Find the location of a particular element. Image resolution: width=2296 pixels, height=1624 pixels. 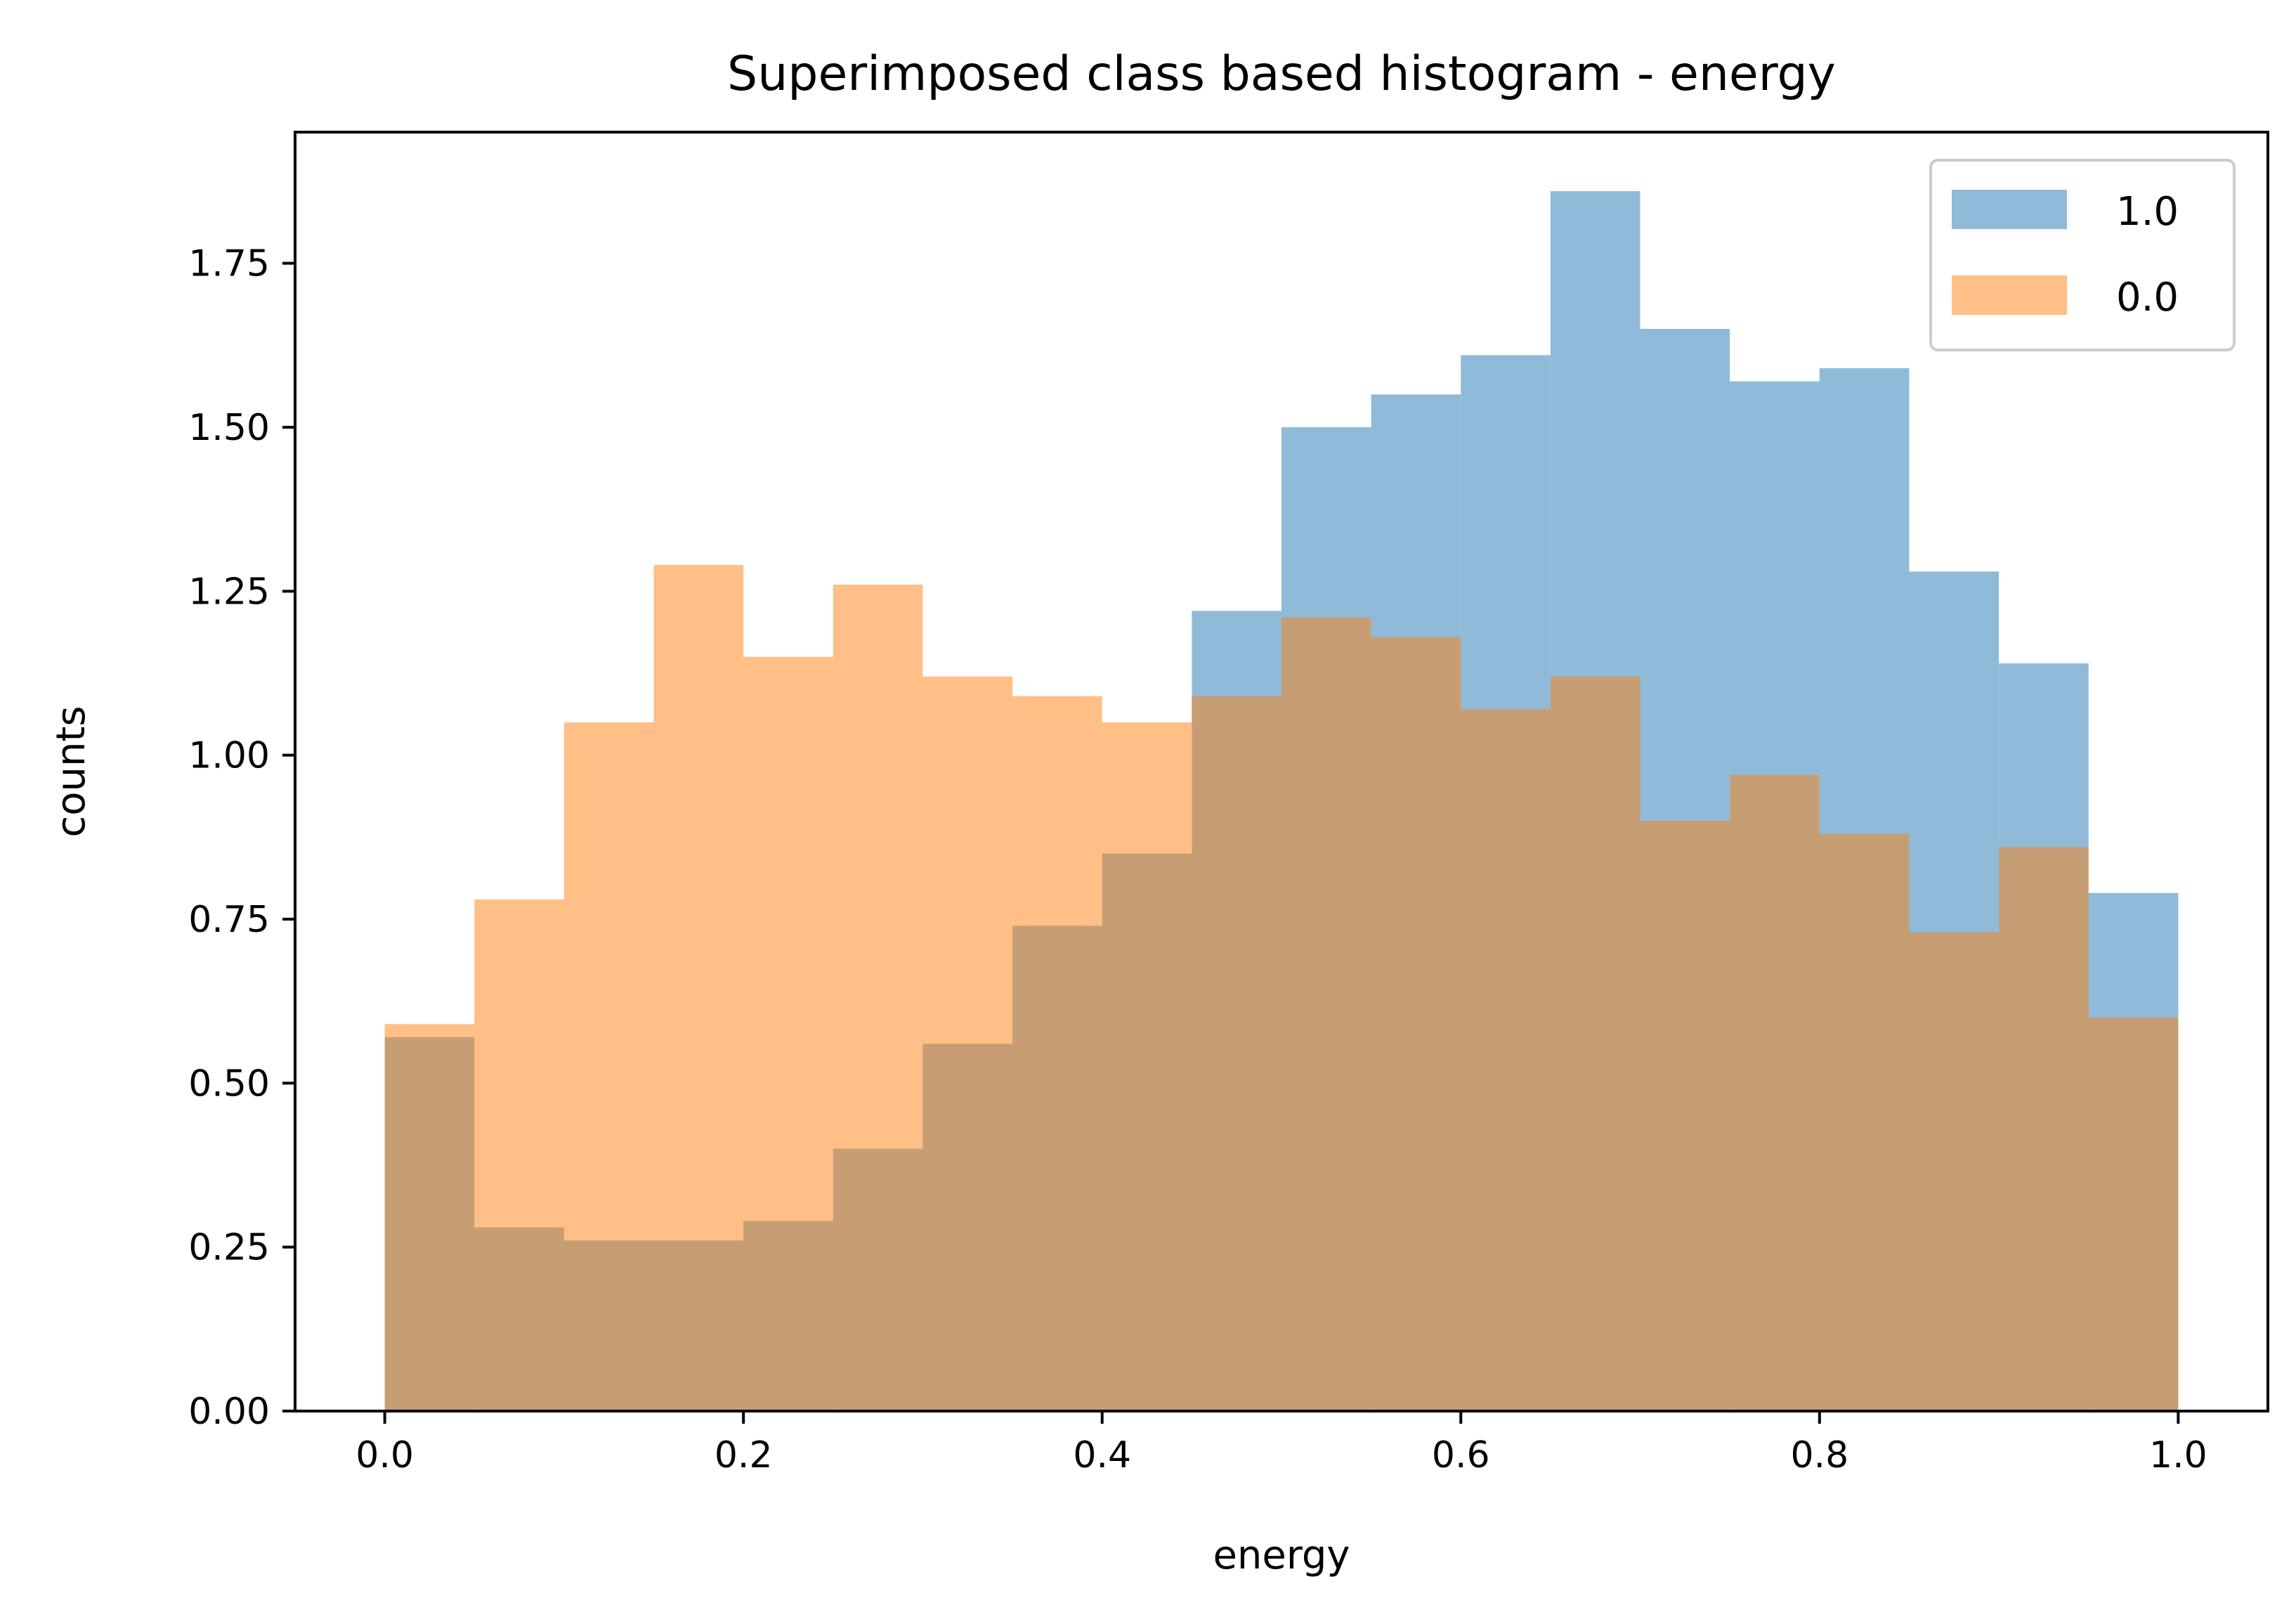

bar-series-0.0-bin-15 is located at coordinates (1775, 1092).